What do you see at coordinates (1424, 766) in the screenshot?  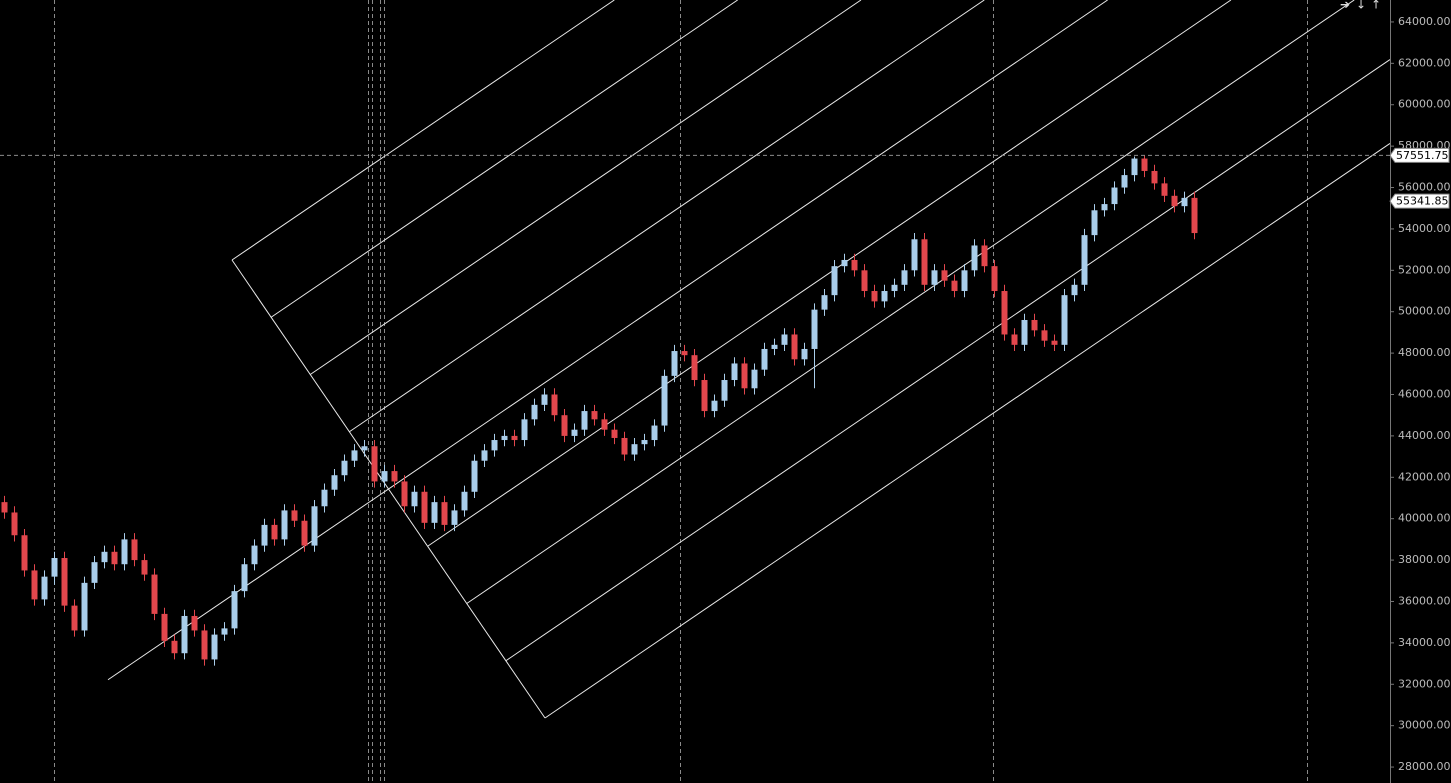 I see `y-tick-label: 28000.00` at bounding box center [1424, 766].